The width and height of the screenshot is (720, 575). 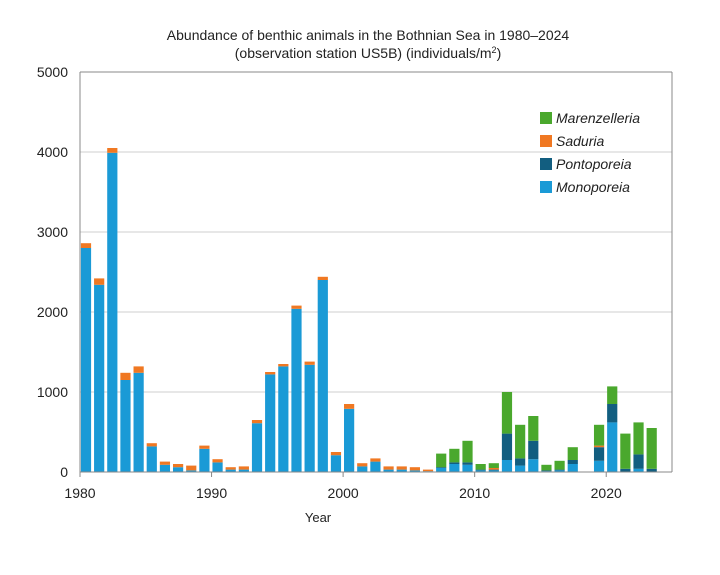 I want to click on bar-saduria-1999, so click(x=336, y=454).